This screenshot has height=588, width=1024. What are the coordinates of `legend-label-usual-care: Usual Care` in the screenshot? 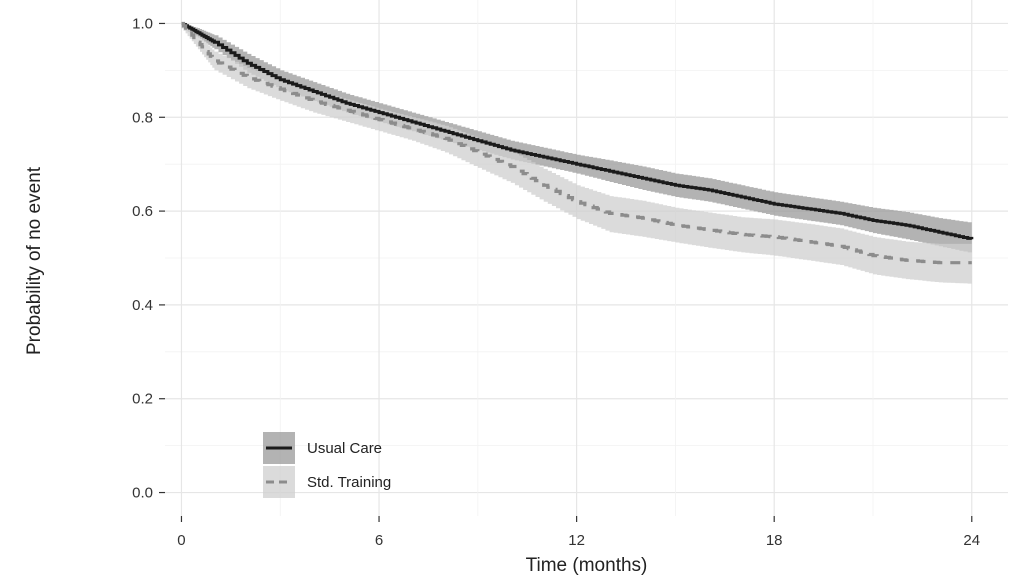 It's located at (344, 448).